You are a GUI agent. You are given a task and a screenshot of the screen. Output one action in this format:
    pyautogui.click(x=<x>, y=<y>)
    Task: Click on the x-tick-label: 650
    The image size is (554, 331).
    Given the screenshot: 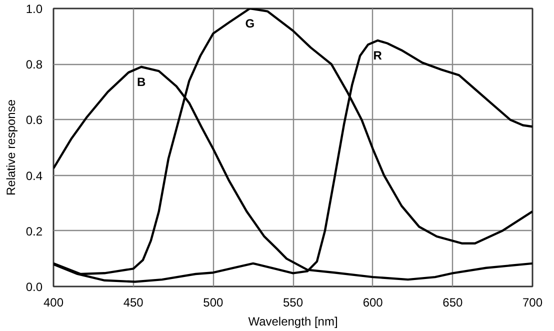 What is the action you would take?
    pyautogui.click(x=453, y=303)
    